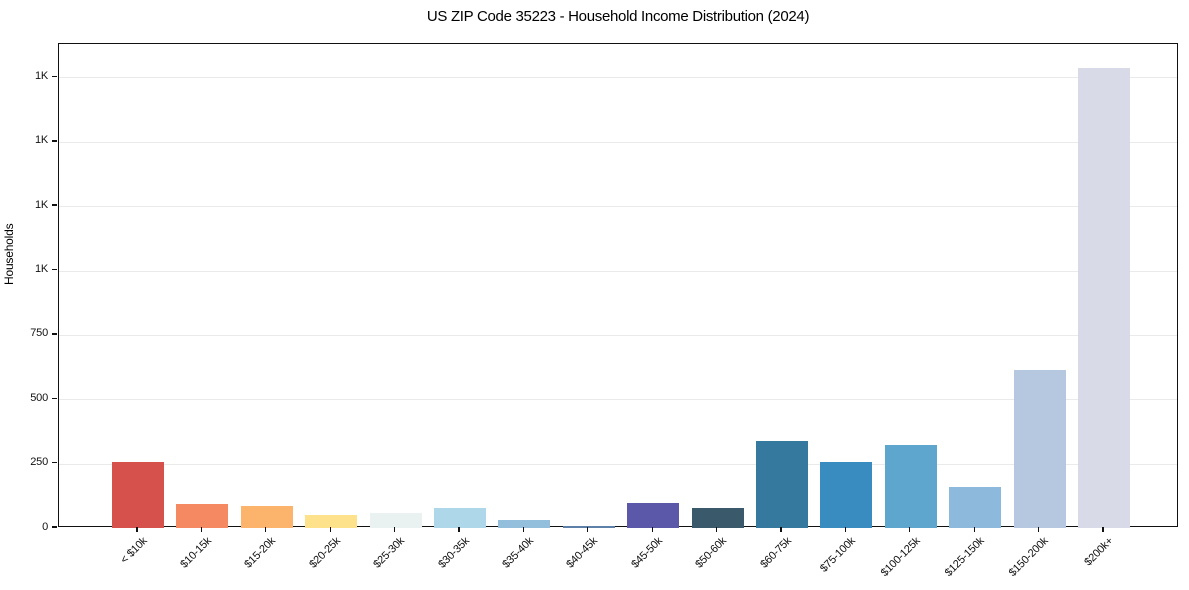  I want to click on y-tick-label: 0, so click(45, 526).